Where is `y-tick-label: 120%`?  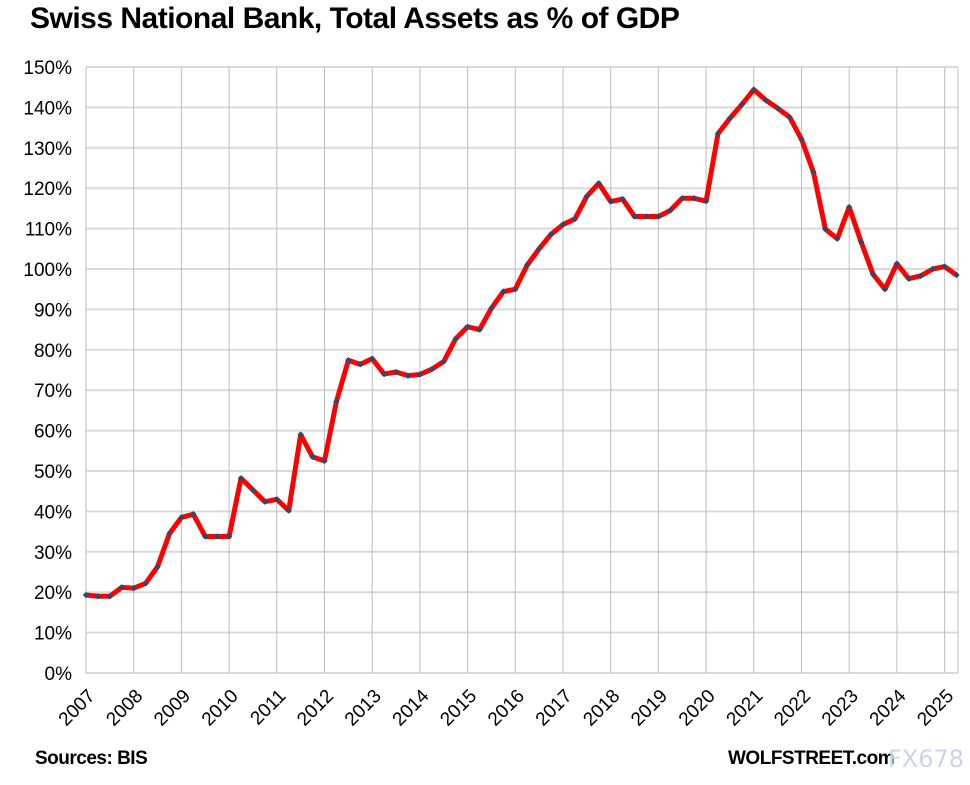
y-tick-label: 120% is located at coordinates (47, 189).